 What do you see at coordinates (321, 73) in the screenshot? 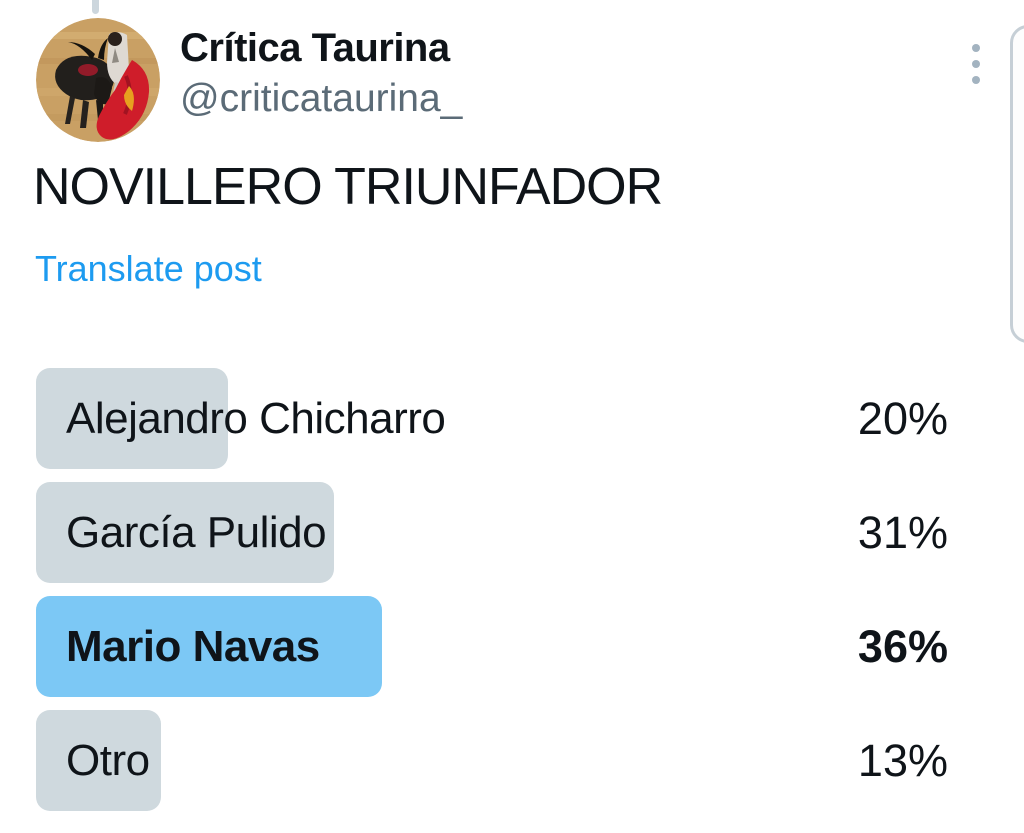
I see `author-block: Crítica Taurina @criticataurina_` at bounding box center [321, 73].